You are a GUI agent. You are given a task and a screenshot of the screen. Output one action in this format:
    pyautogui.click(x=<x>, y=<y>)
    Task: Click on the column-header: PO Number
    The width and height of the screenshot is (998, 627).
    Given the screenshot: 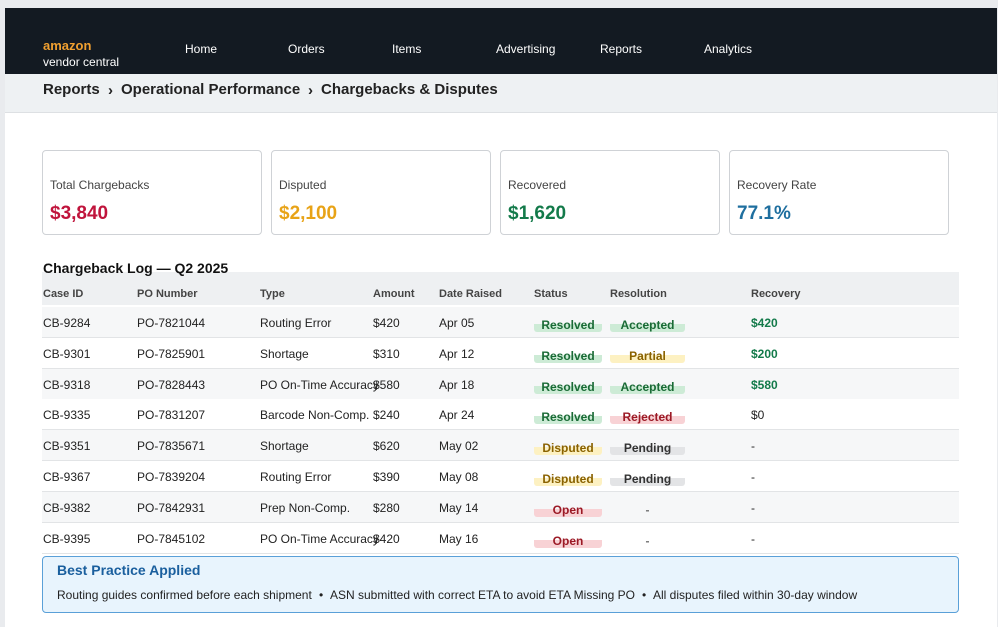 What is the action you would take?
    pyautogui.click(x=167, y=294)
    